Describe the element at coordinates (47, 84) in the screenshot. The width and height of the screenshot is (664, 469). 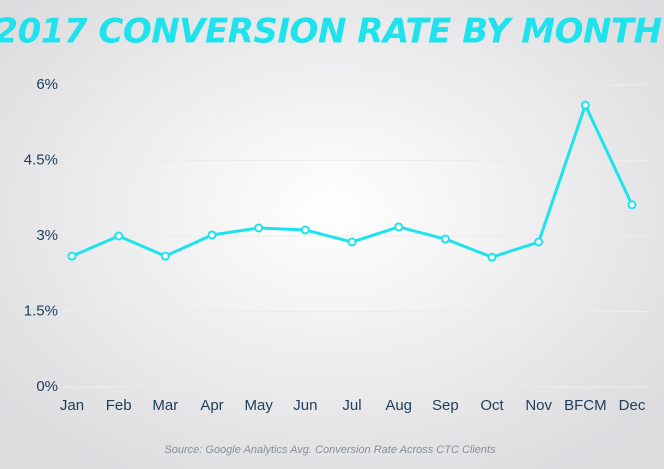
I see `y-tick-label: 6%` at that location.